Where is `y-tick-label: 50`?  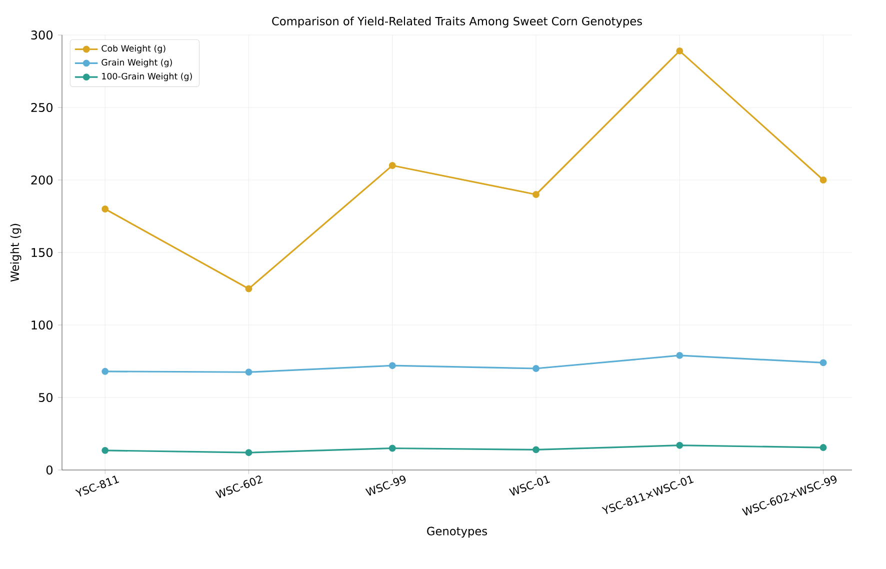
y-tick-label: 50 is located at coordinates (45, 397).